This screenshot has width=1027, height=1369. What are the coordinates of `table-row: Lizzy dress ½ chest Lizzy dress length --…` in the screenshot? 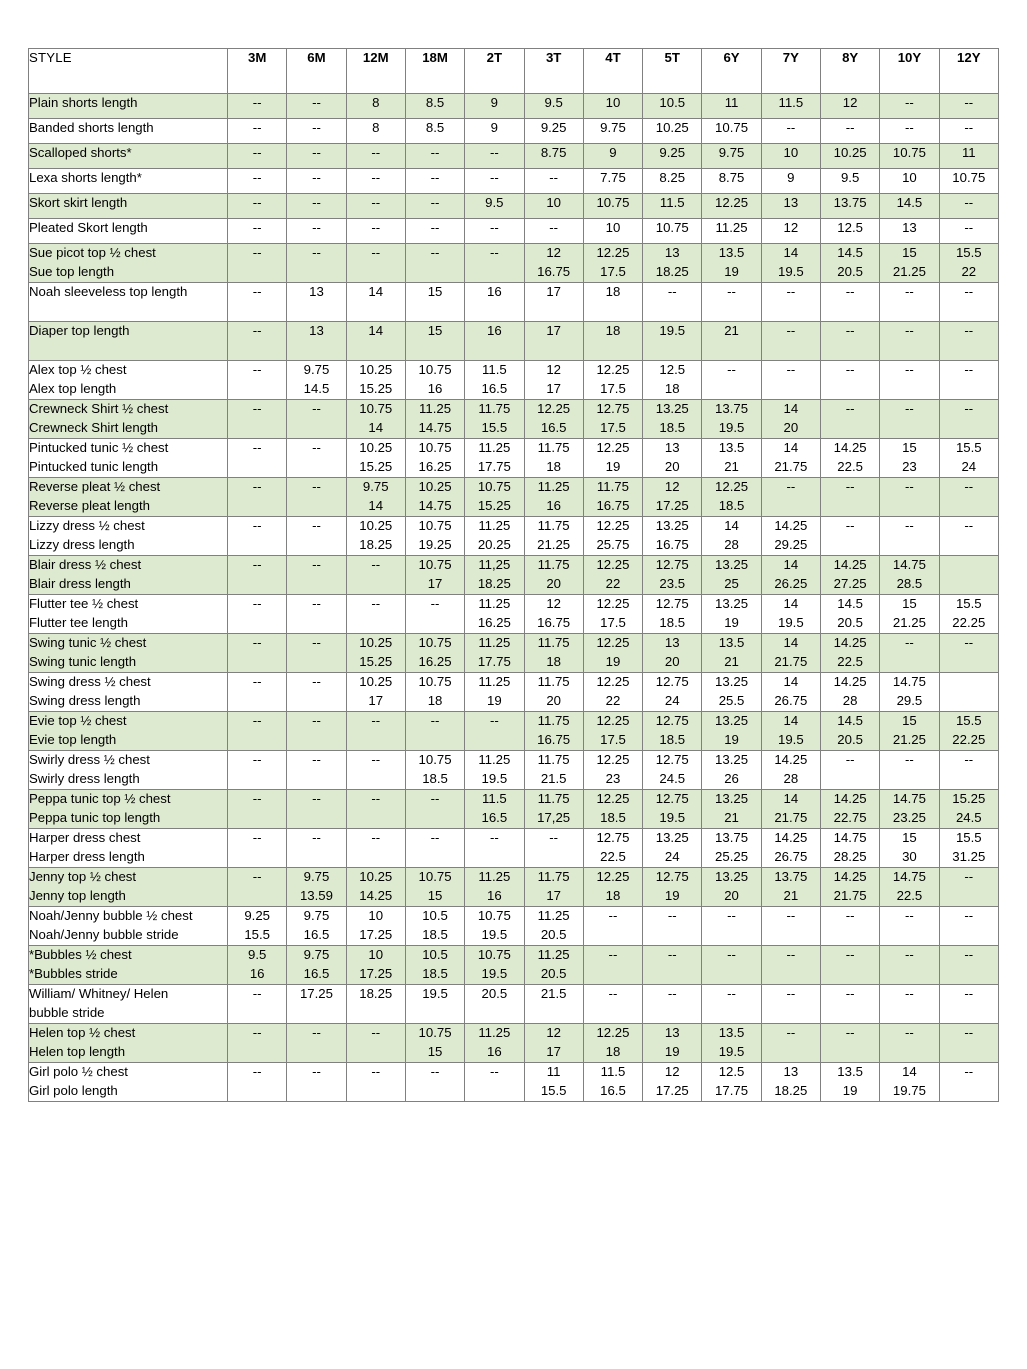 It's located at (513, 536).